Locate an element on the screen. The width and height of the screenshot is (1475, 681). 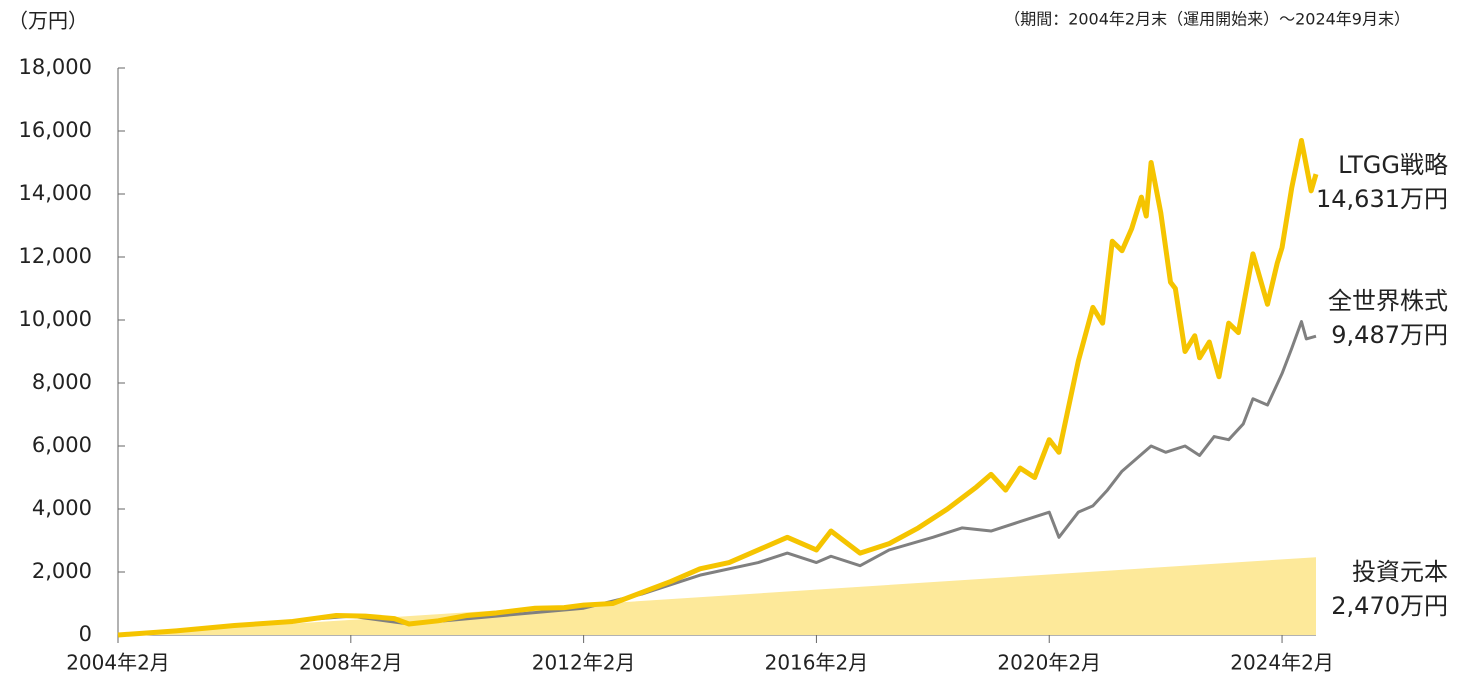
y-unit: （万円） is located at coordinates (48, 21).